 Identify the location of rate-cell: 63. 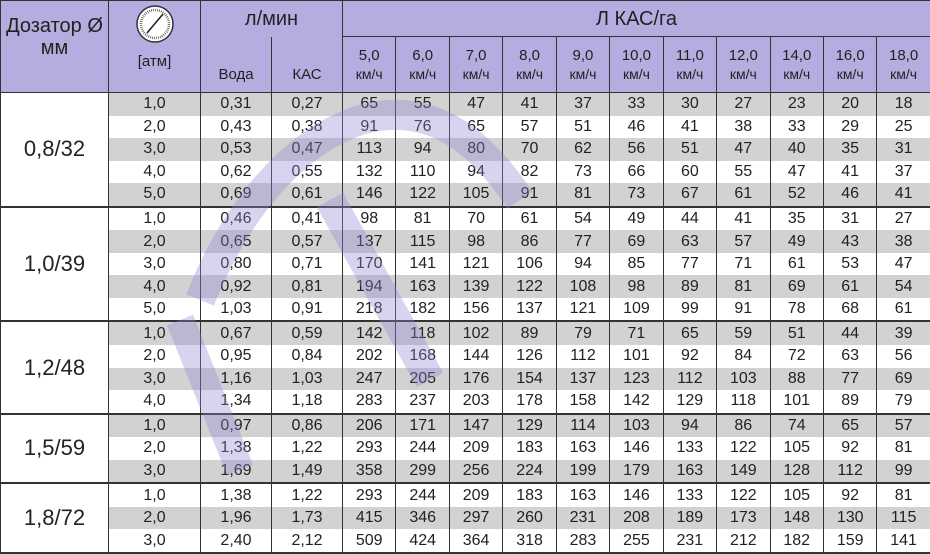
(689, 241).